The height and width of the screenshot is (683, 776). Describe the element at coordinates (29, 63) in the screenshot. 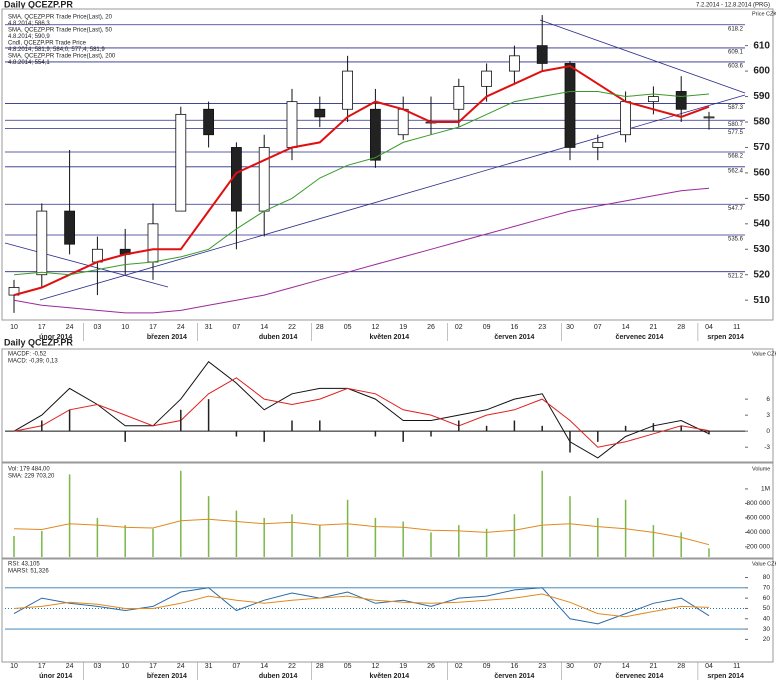

I see `legend-value: 4.8.2014; 554,1` at that location.